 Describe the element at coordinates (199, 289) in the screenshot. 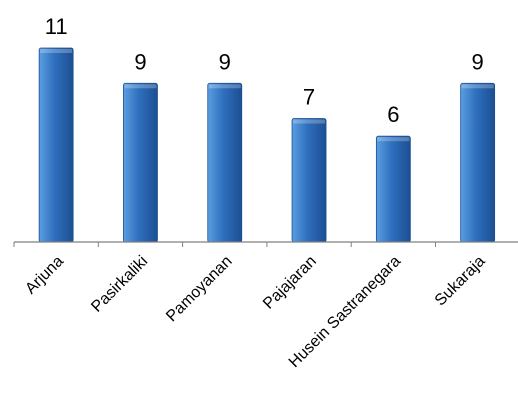

I see `category-label: Pamoyanan` at that location.